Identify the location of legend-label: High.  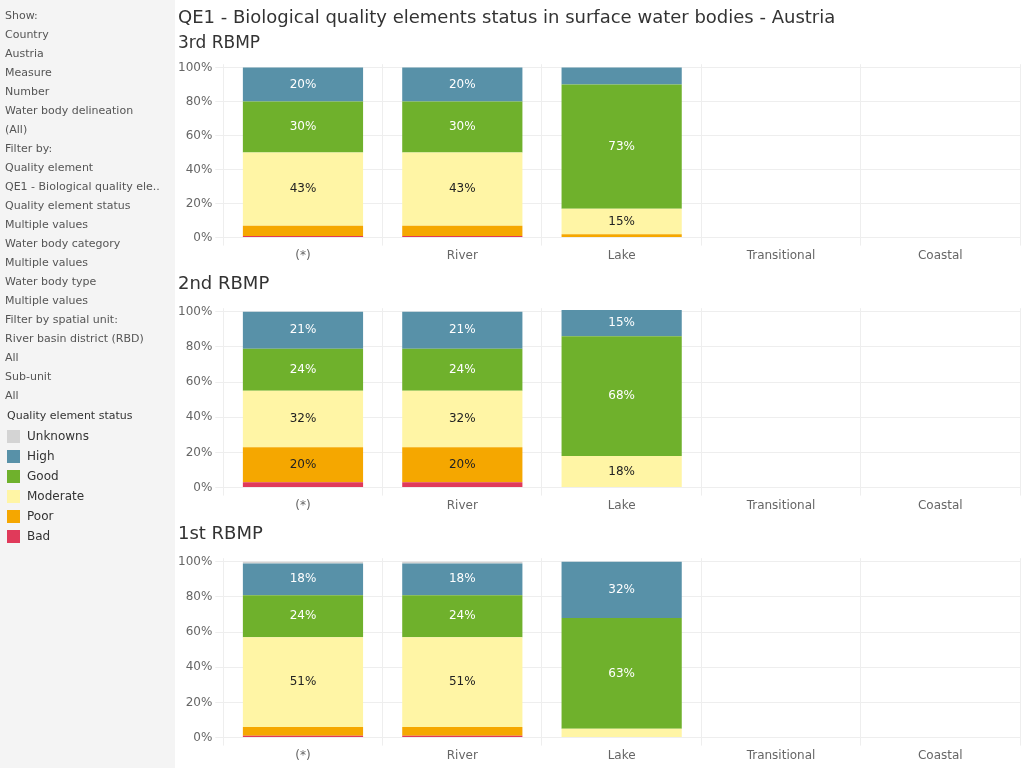
(41, 456).